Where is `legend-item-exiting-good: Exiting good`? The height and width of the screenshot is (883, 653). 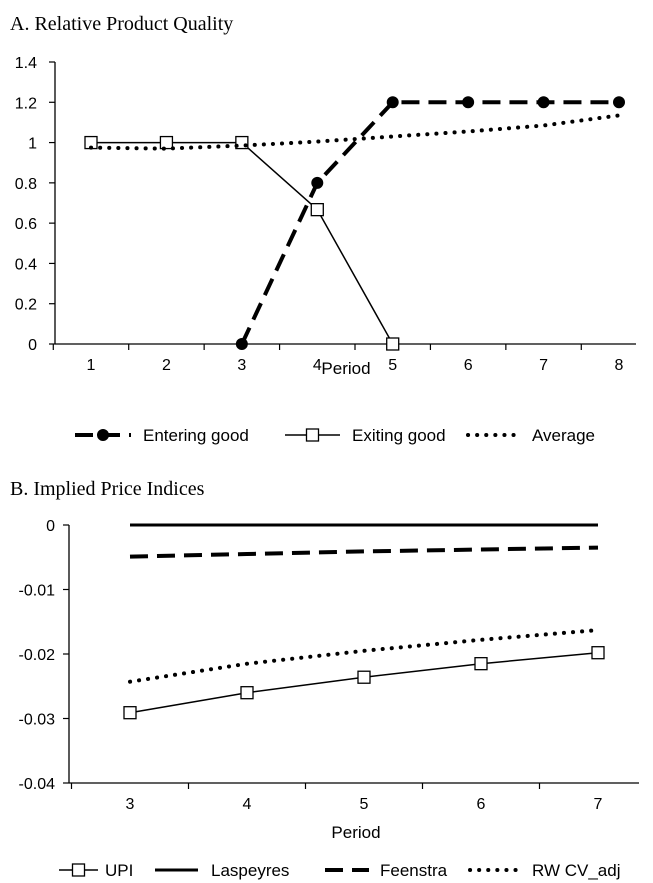
legend-item-exiting-good: Exiting good is located at coordinates (365, 435).